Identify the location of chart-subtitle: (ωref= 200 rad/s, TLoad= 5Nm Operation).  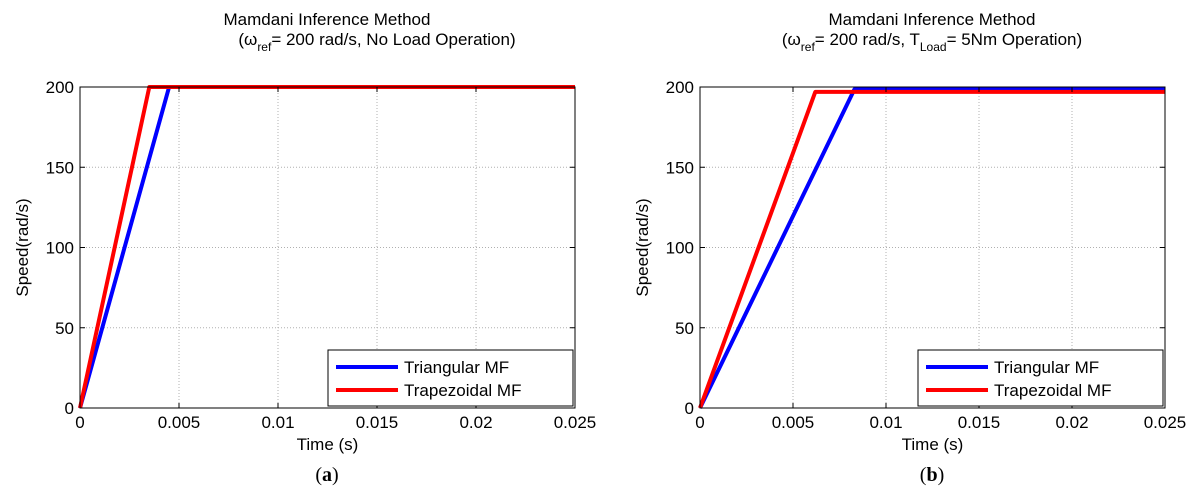
(932, 42).